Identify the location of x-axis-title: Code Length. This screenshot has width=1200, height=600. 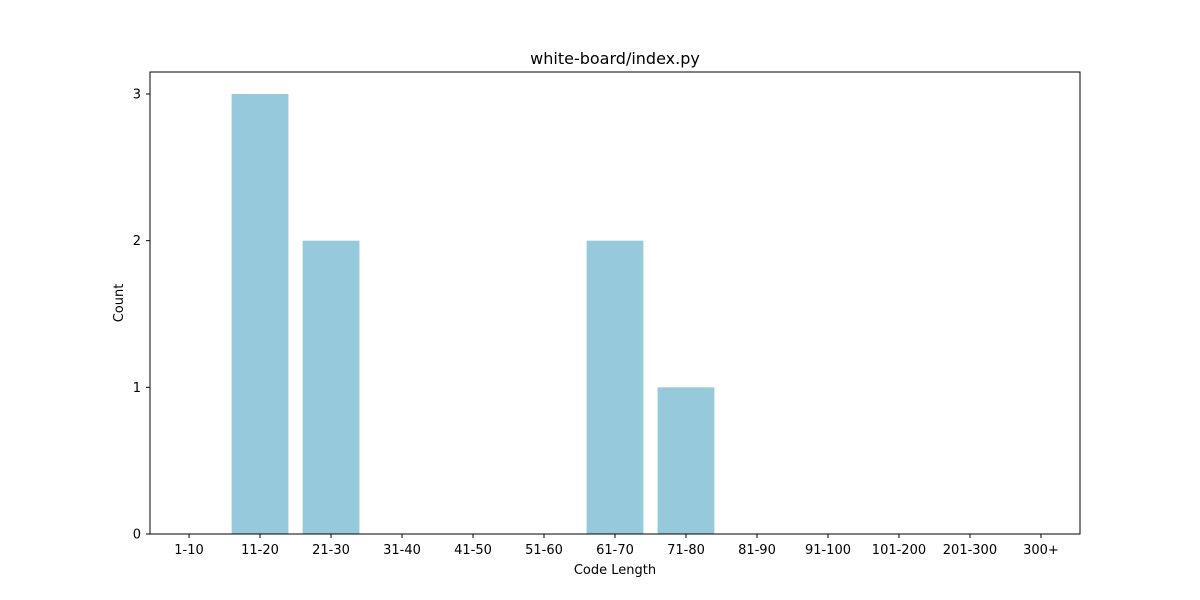
(615, 570).